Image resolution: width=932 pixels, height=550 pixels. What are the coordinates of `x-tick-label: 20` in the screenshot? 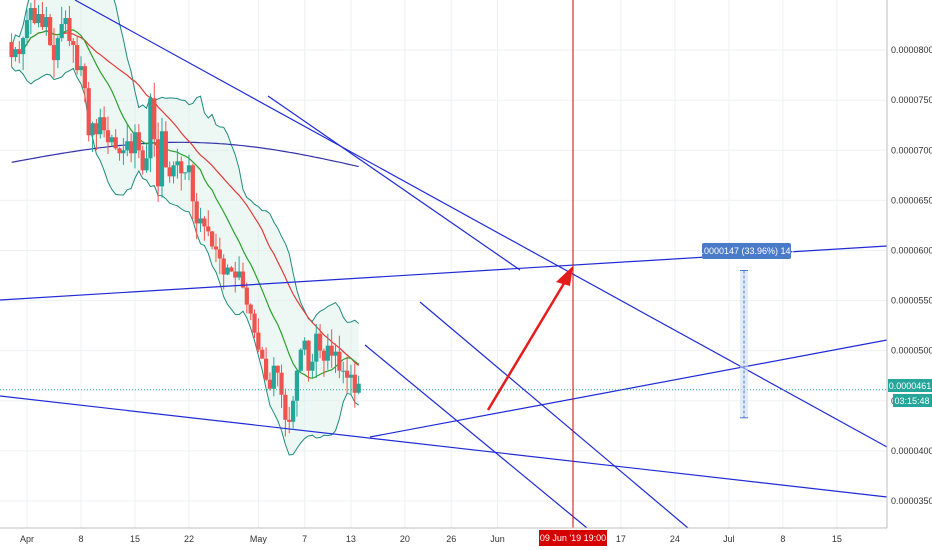 It's located at (405, 539).